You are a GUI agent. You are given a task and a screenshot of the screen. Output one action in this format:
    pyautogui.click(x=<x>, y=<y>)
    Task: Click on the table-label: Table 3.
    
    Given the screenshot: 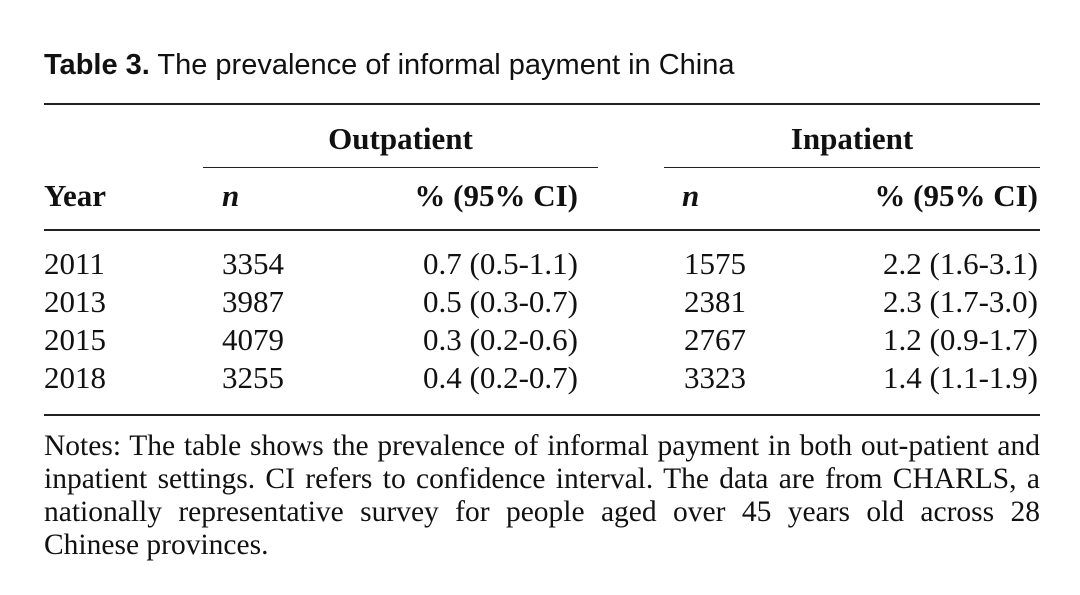 What is the action you would take?
    pyautogui.click(x=97, y=65)
    